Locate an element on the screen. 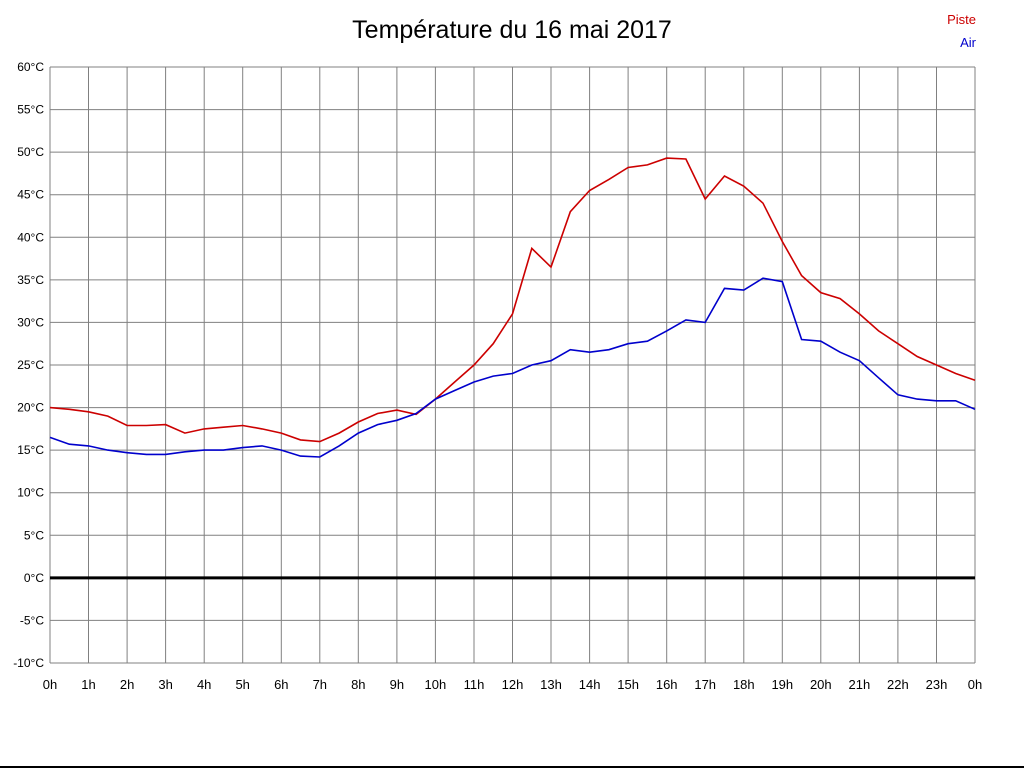 The height and width of the screenshot is (768, 1024). y-tick-label: 5°C is located at coordinates (34, 535).